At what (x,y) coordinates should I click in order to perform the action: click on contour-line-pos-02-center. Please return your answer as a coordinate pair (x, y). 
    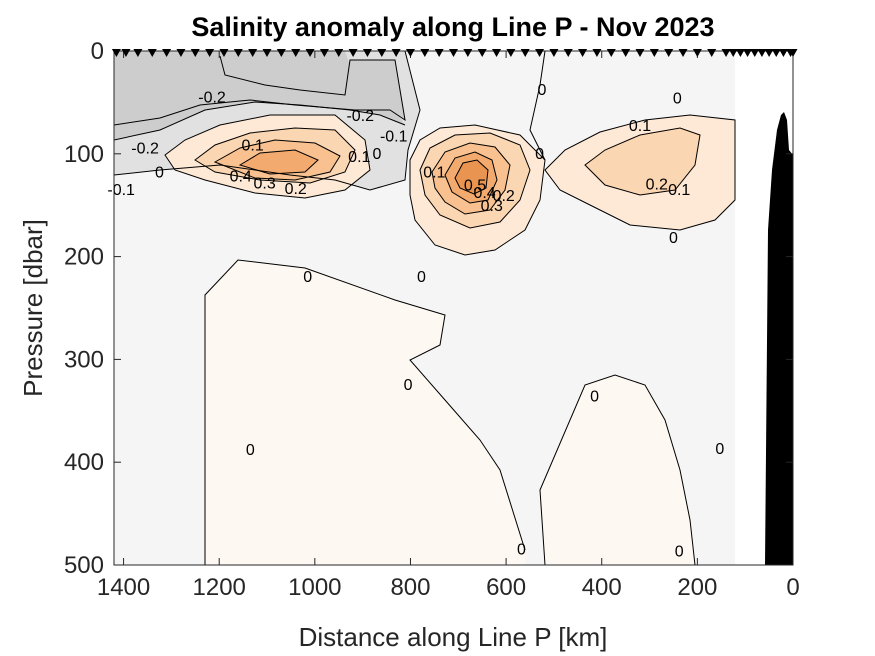
    Looking at the image, I should click on (475, 180).